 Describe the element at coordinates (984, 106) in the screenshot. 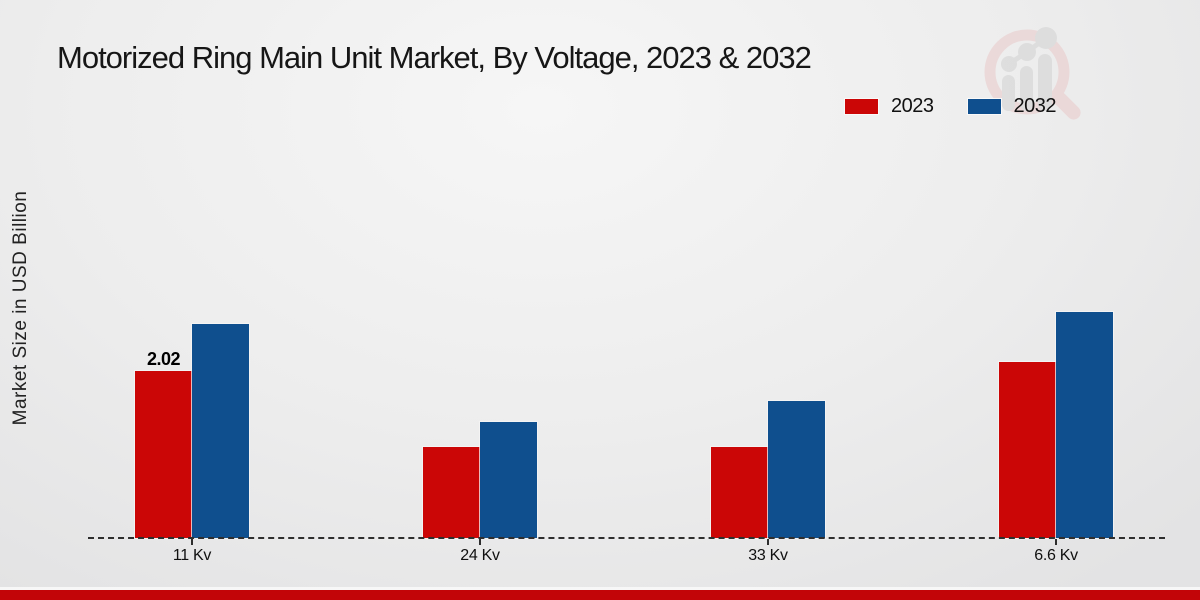

I see `legend-swatch-2032` at that location.